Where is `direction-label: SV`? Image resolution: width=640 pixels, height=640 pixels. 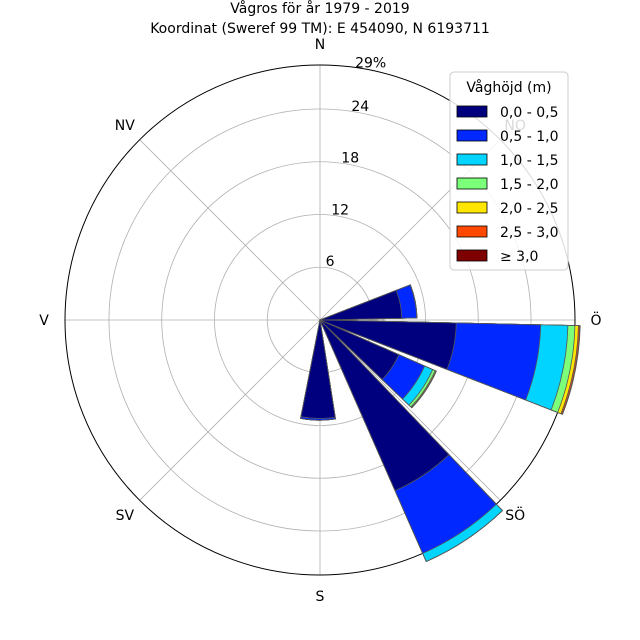
direction-label: SV is located at coordinates (125, 516).